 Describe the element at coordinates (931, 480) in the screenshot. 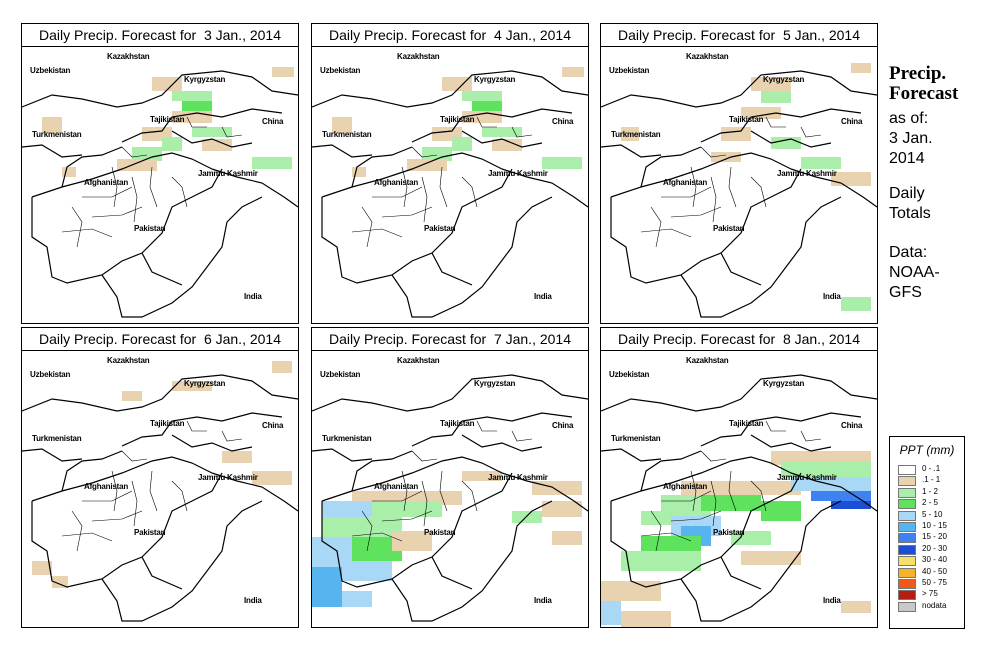

I see `legend-label: .1 - 1` at that location.